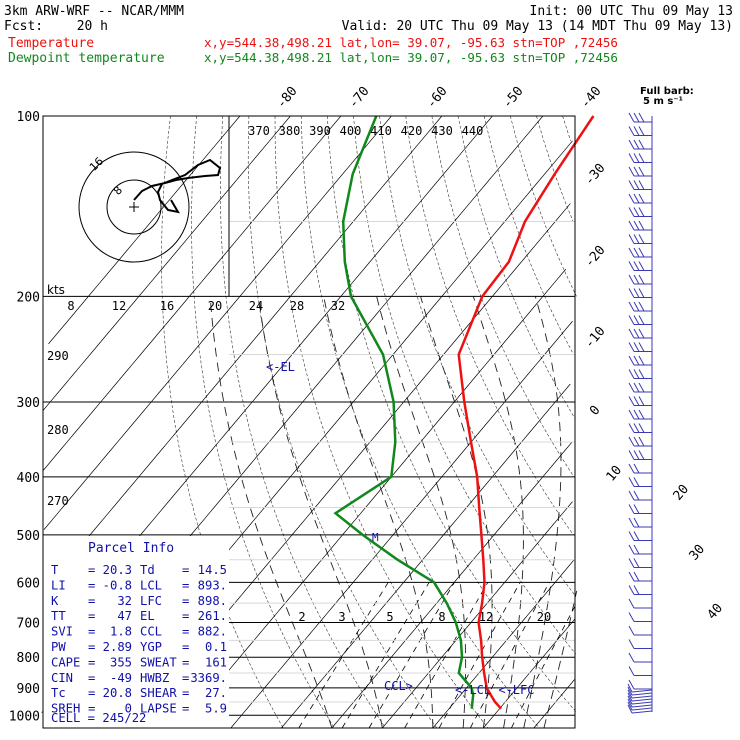 This screenshot has height=740, width=740. What do you see at coordinates (86, 58) in the screenshot?
I see `dewpoint-legend: Dewpoint temperature` at bounding box center [86, 58].